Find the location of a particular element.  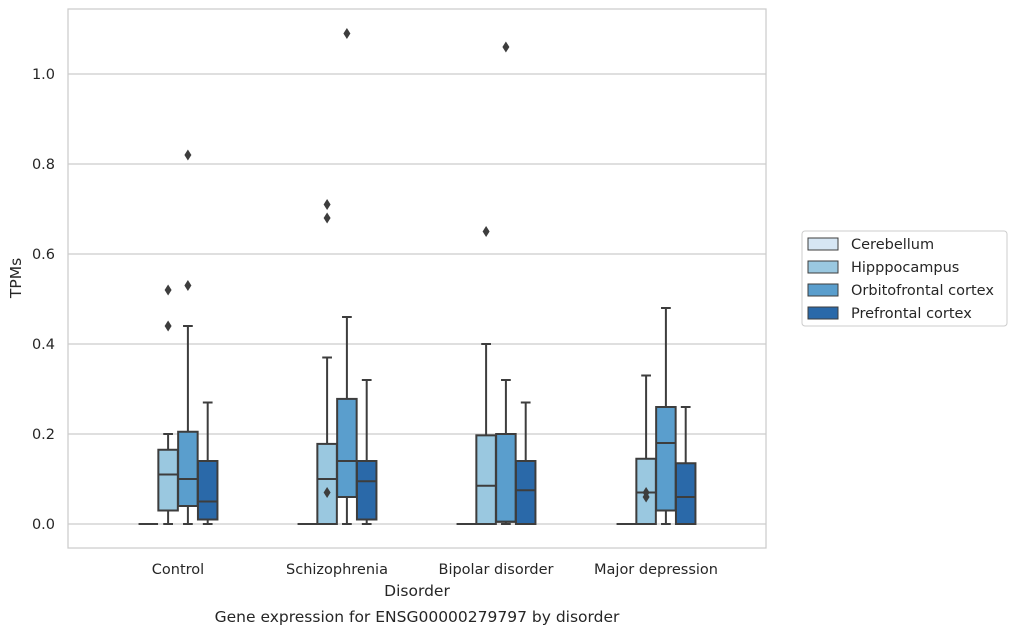

legend-label: Orbitofrontal cortex is located at coordinates (922, 291).